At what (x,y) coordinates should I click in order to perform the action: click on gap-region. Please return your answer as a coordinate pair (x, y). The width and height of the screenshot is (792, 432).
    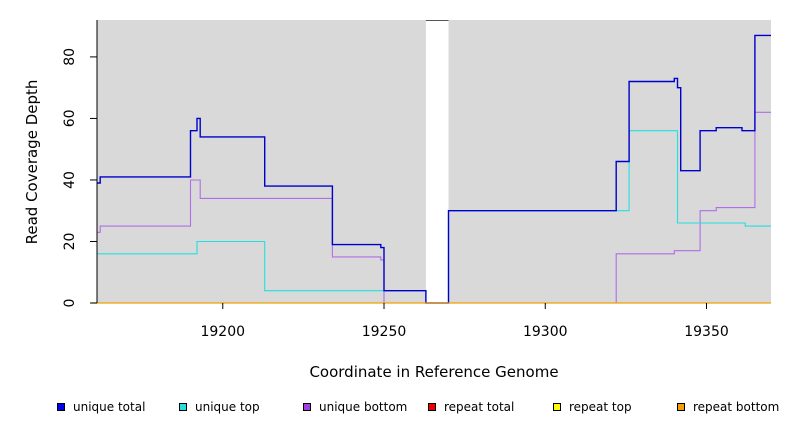
    Looking at the image, I should click on (437, 161).